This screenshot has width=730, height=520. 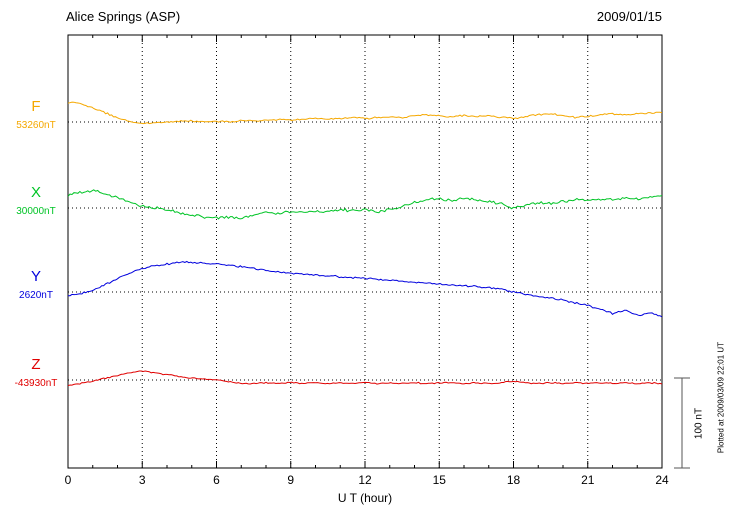 I want to click on series-letter-Z: Z, so click(x=36, y=364).